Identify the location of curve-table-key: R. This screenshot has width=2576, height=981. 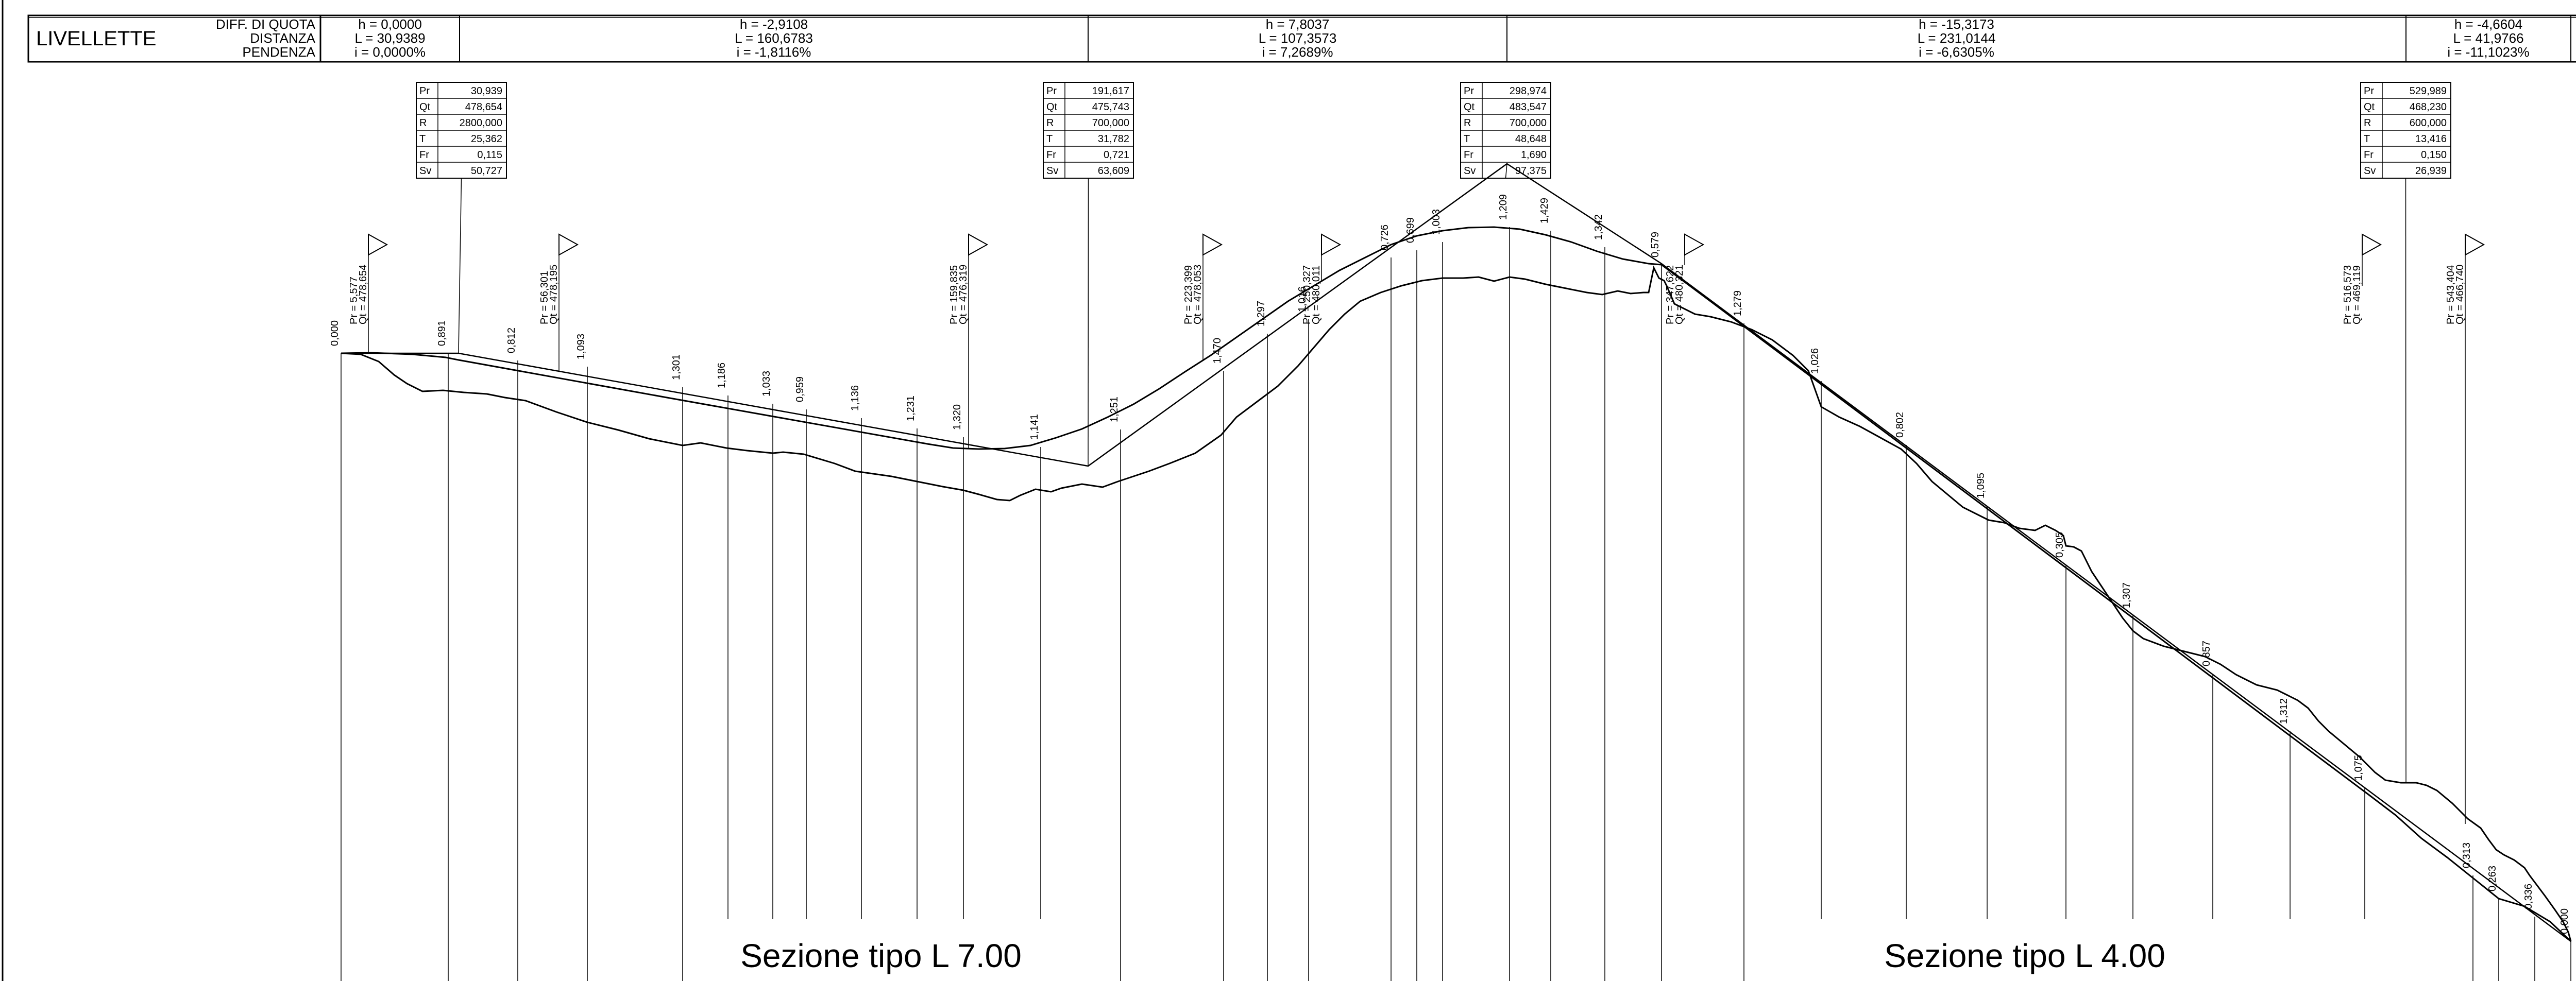
(2367, 123).